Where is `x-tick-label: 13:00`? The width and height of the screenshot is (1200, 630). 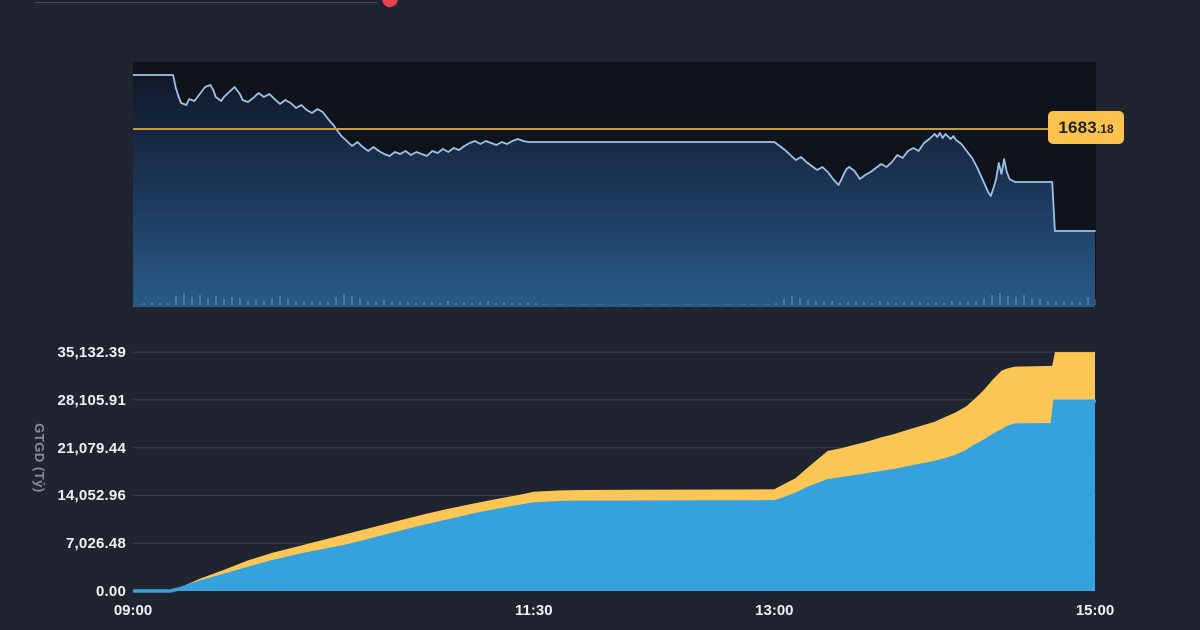
x-tick-label: 13:00 is located at coordinates (774, 610).